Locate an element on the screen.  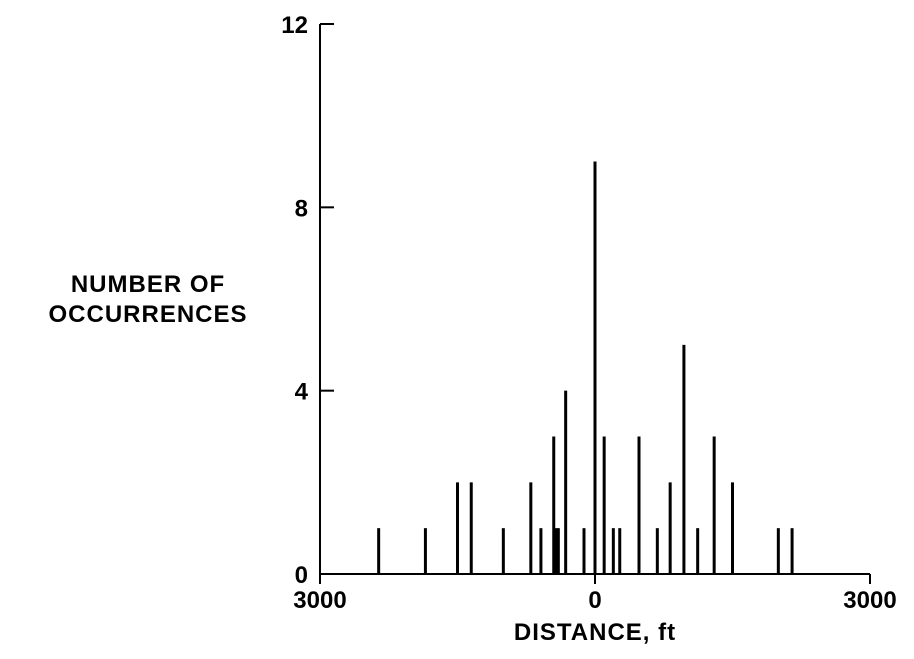
y-tick-label: 12 is located at coordinates (294, 25).